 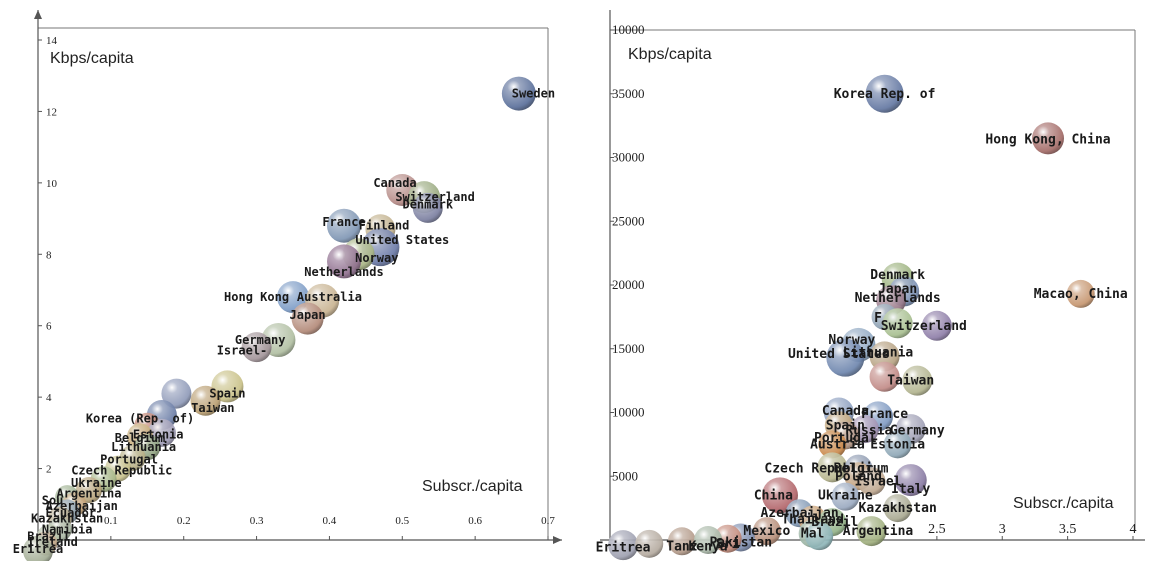 I want to click on right-country-label: Macao, China, so click(x=1081, y=294).